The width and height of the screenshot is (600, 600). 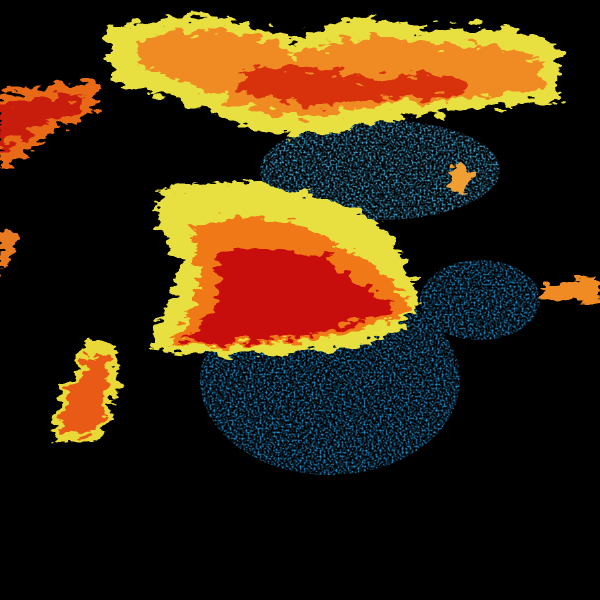 I want to click on sw-cell-core, so click(x=86, y=394).